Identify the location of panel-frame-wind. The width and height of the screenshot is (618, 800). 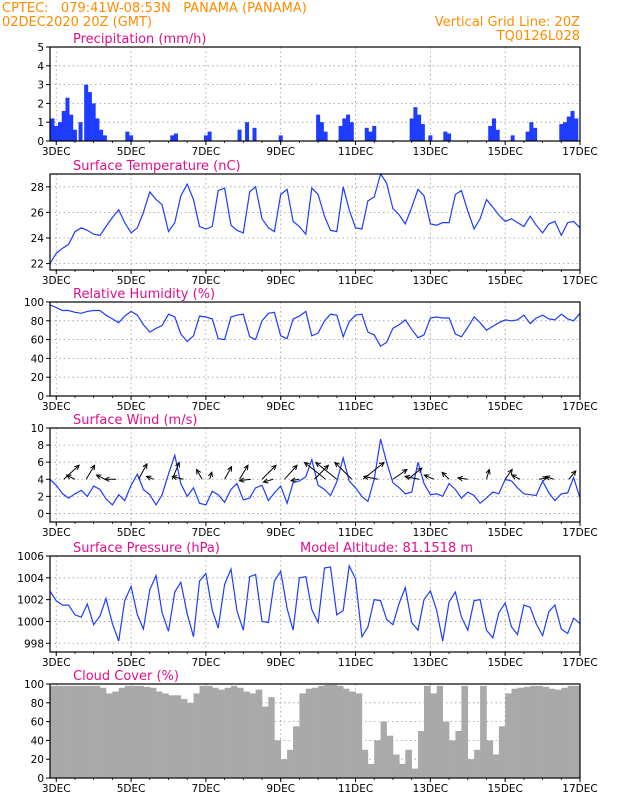
(315, 475).